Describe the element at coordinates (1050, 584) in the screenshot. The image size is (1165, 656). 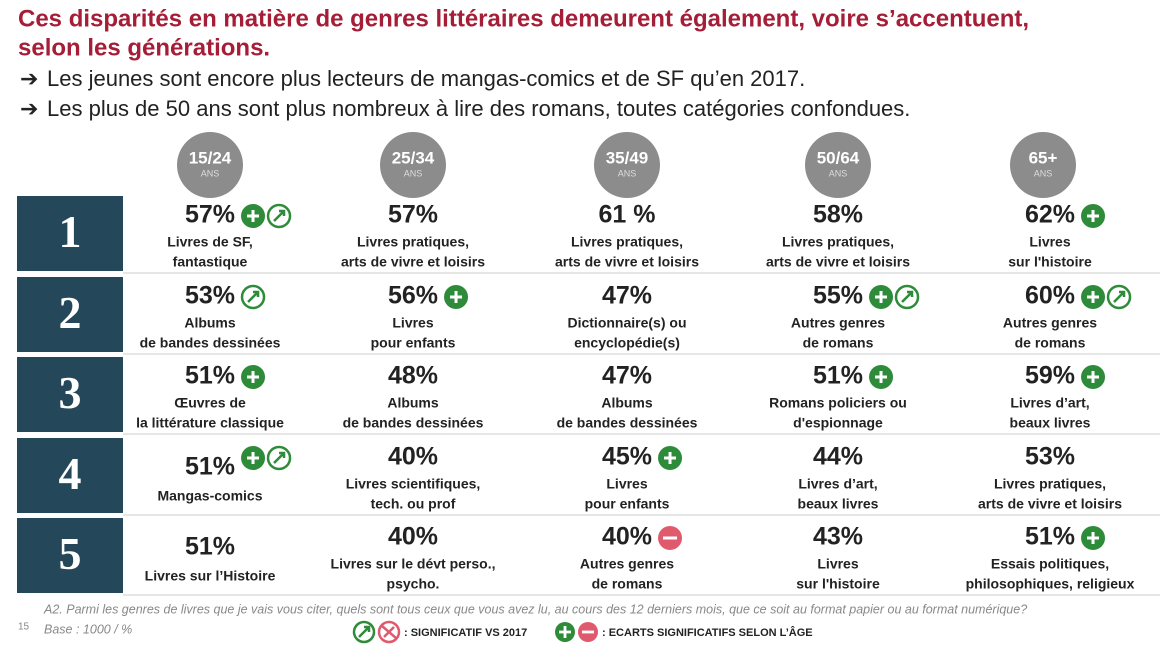
I see `genre-label: philosophiques, religieux` at that location.